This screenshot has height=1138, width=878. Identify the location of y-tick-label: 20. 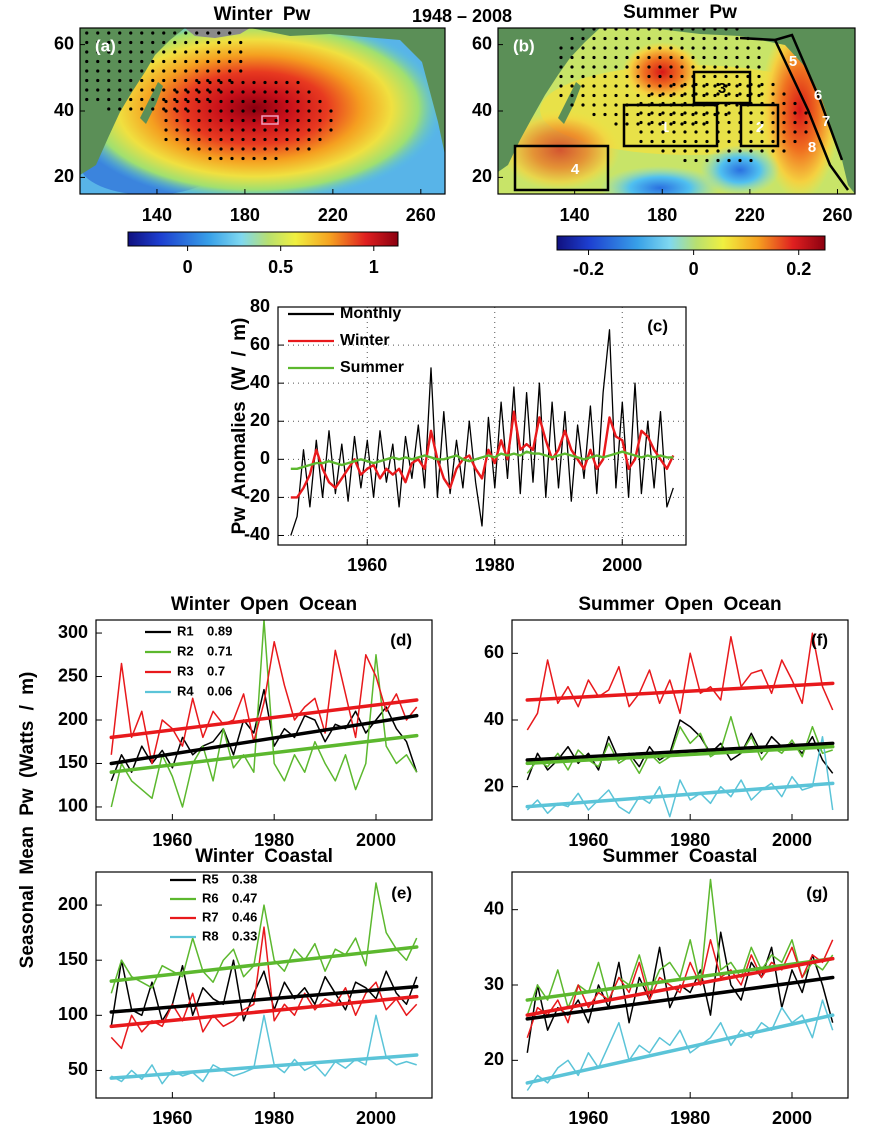
(494, 1059).